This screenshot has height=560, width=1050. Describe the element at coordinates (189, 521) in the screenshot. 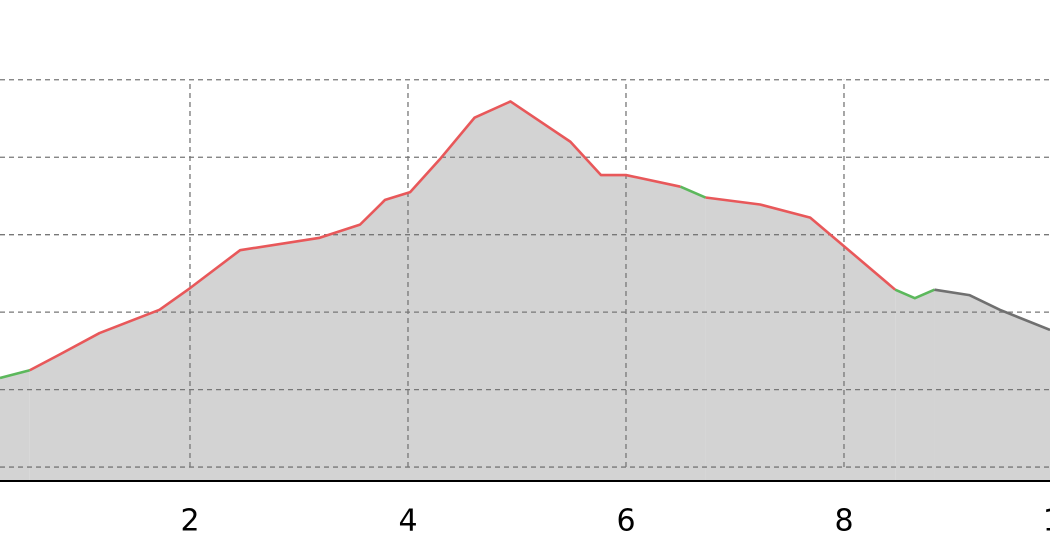

I see `x-tick-label: 2` at that location.